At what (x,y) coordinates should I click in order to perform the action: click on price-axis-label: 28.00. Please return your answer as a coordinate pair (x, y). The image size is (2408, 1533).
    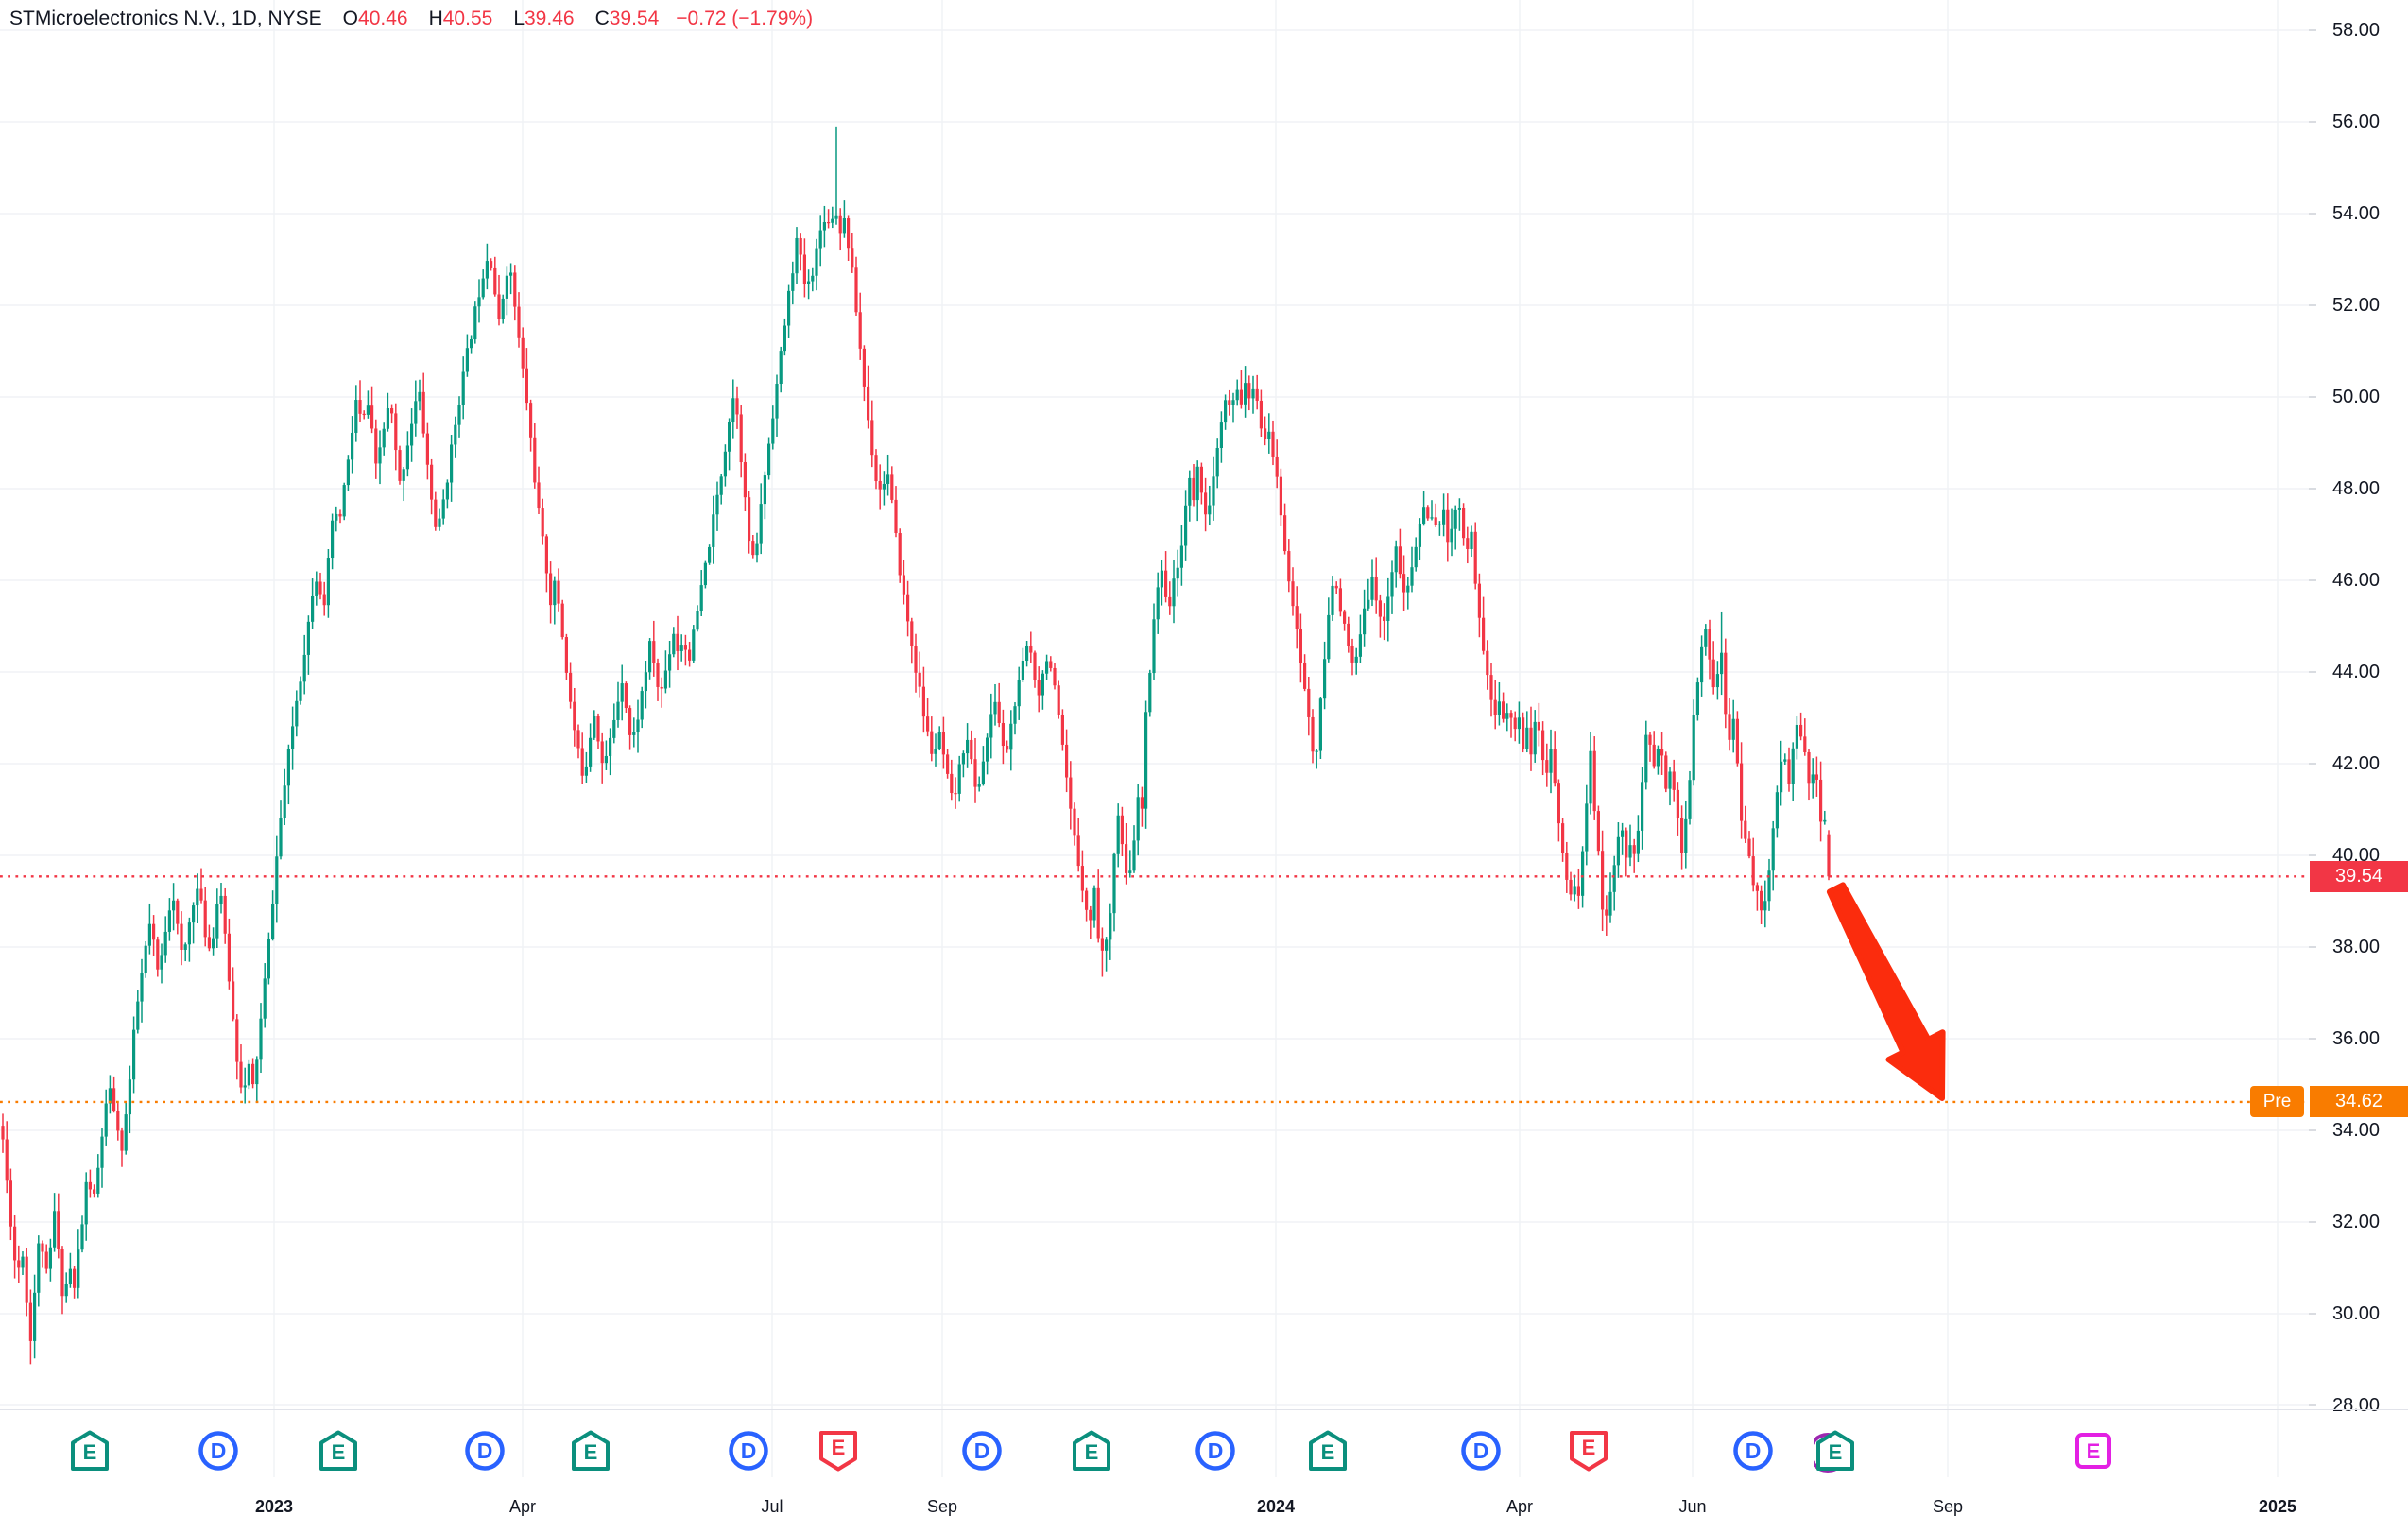
    Looking at the image, I should click on (2356, 1406).